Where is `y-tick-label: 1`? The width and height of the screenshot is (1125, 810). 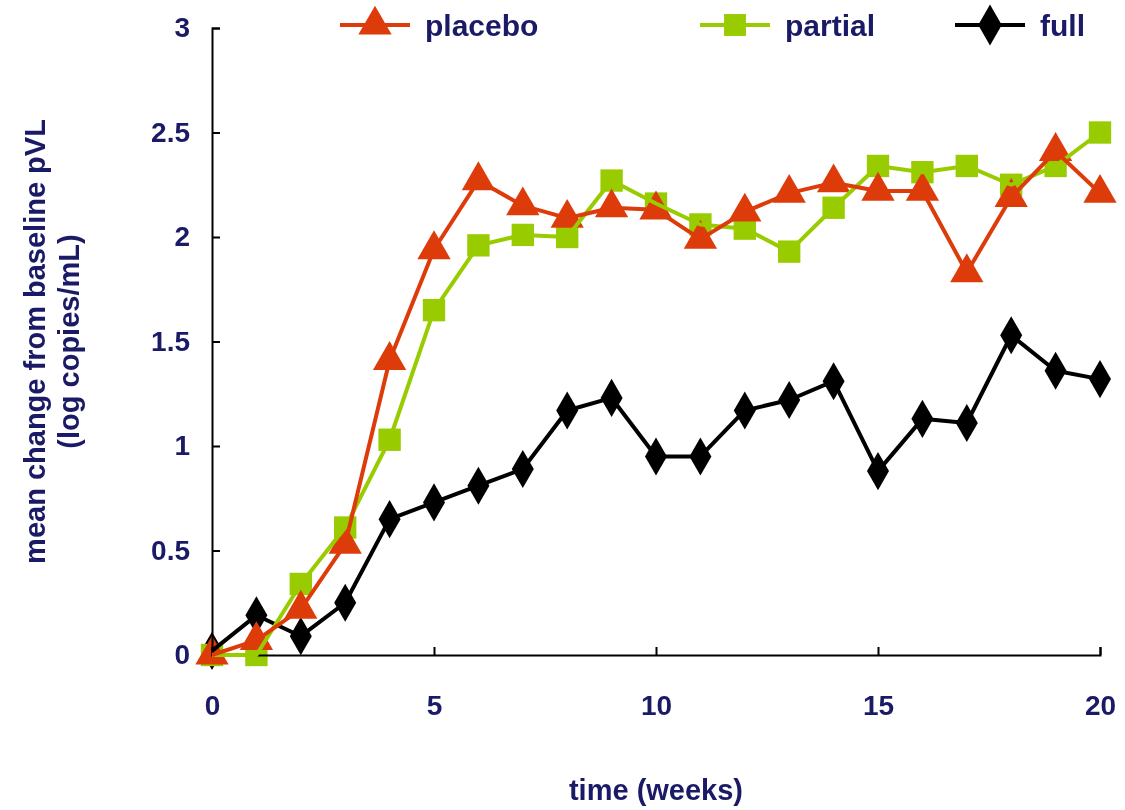 y-tick-label: 1 is located at coordinates (182, 446).